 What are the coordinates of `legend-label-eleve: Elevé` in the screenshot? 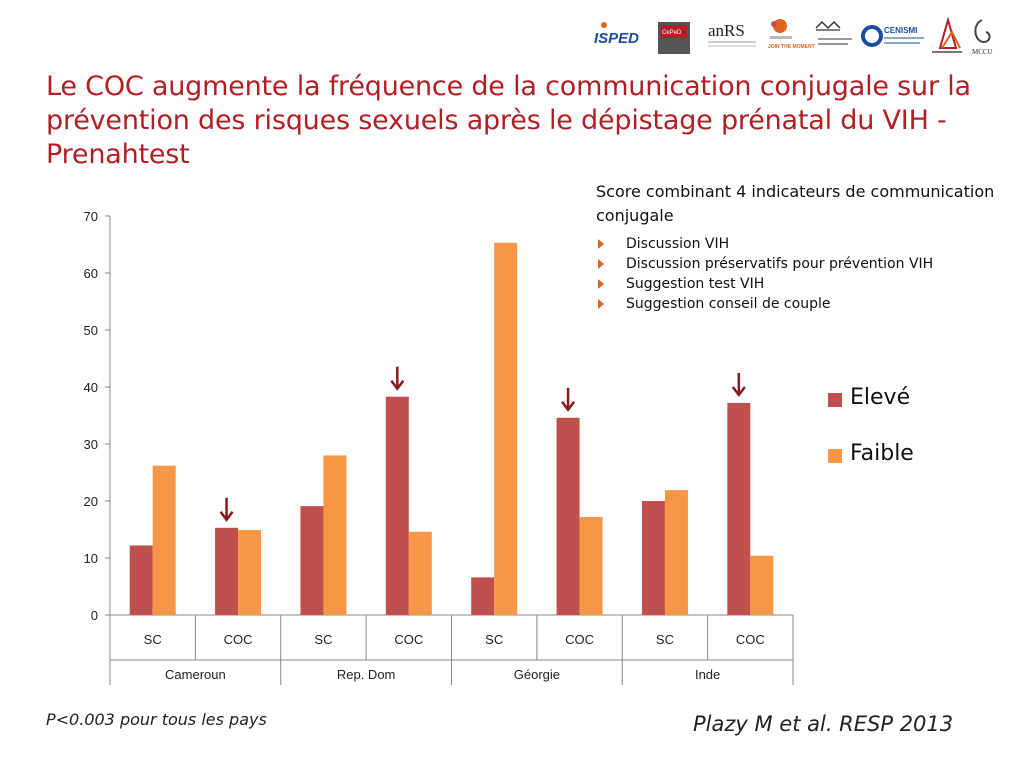 It's located at (880, 397).